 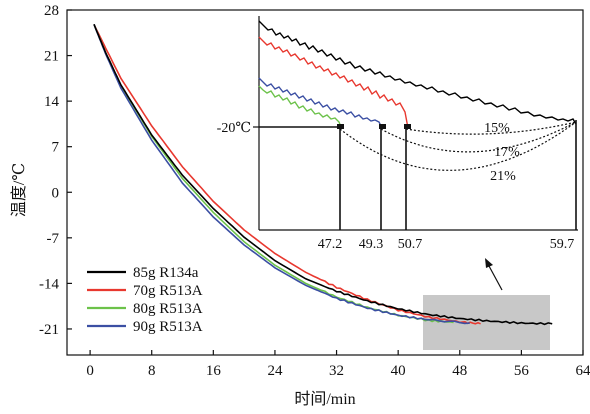 I want to click on x-tick-label: 64, so click(x=583, y=371).